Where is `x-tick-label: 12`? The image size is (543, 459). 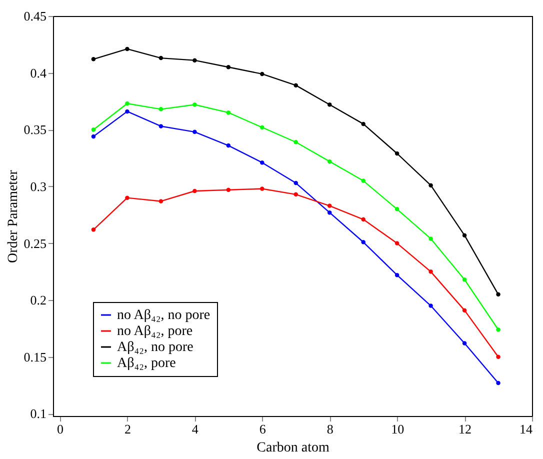 x-tick-label: 12 is located at coordinates (465, 429).